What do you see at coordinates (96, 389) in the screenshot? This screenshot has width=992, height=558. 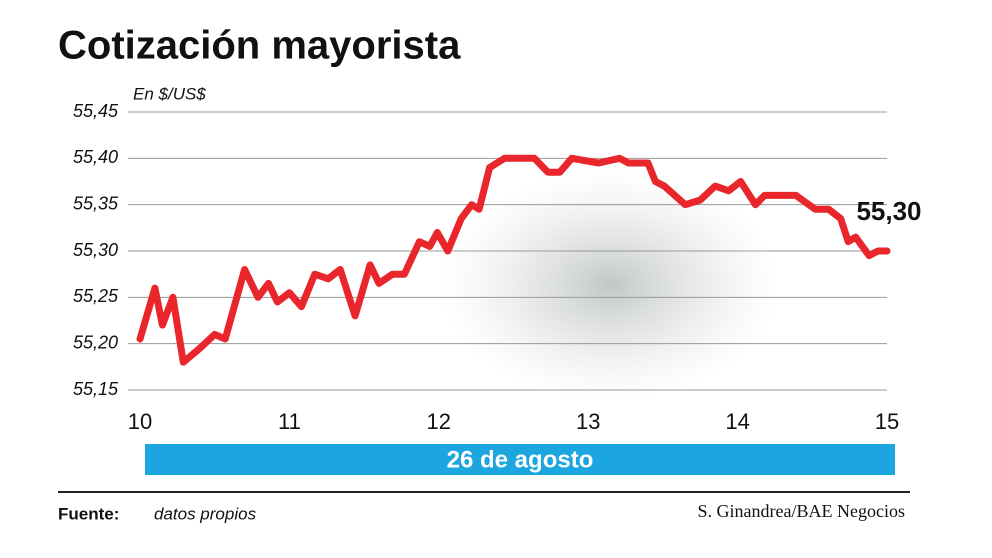 I see `y-tick-label: 55,15` at bounding box center [96, 389].